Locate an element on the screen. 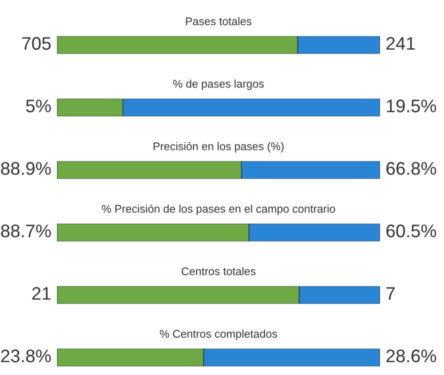  data-label: 21 is located at coordinates (41, 293).